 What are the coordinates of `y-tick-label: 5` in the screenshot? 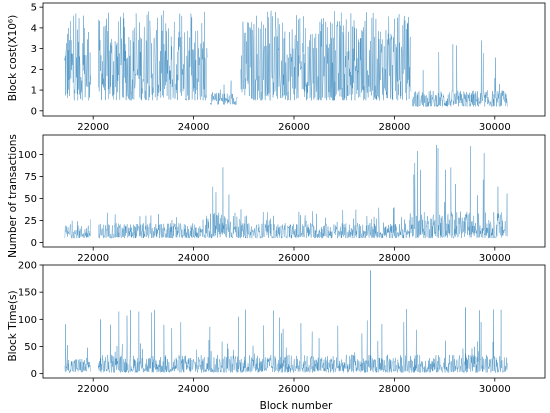 It's located at (34, 8).